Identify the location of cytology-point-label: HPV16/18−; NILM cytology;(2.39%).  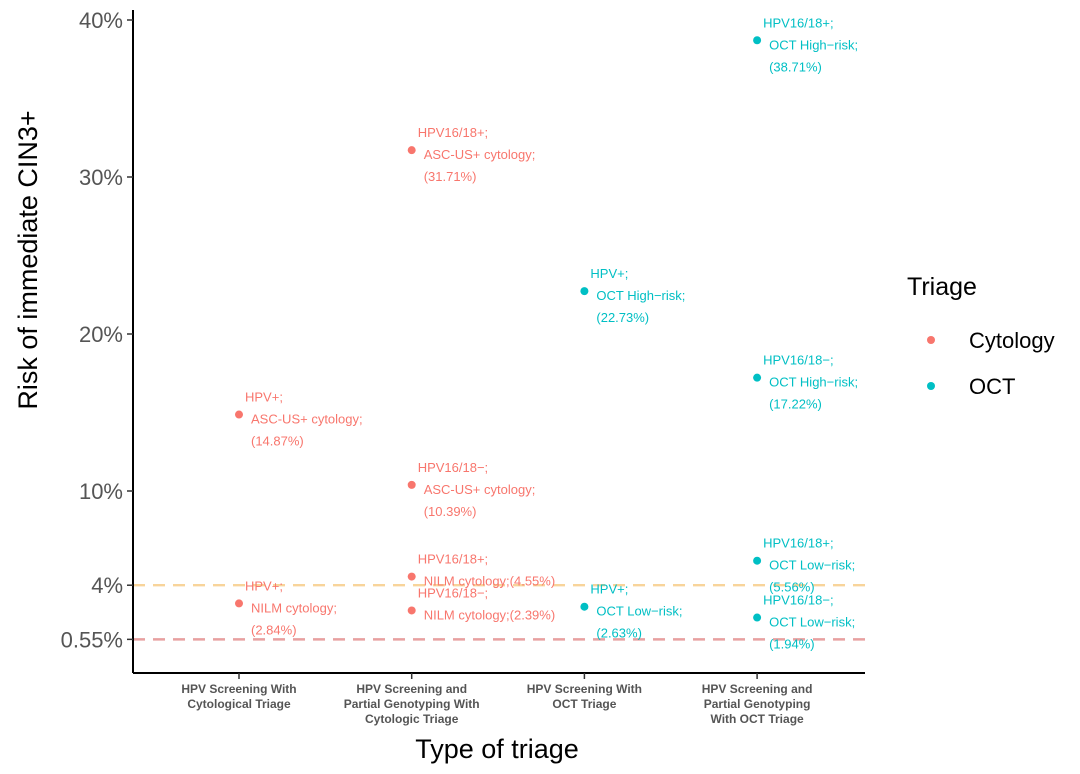
(487, 603).